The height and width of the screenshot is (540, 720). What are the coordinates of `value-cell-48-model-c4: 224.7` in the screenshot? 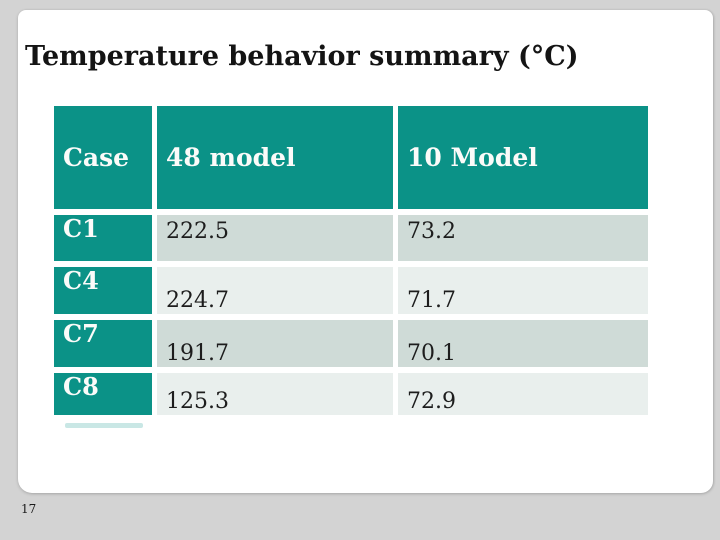 It's located at (275, 290).